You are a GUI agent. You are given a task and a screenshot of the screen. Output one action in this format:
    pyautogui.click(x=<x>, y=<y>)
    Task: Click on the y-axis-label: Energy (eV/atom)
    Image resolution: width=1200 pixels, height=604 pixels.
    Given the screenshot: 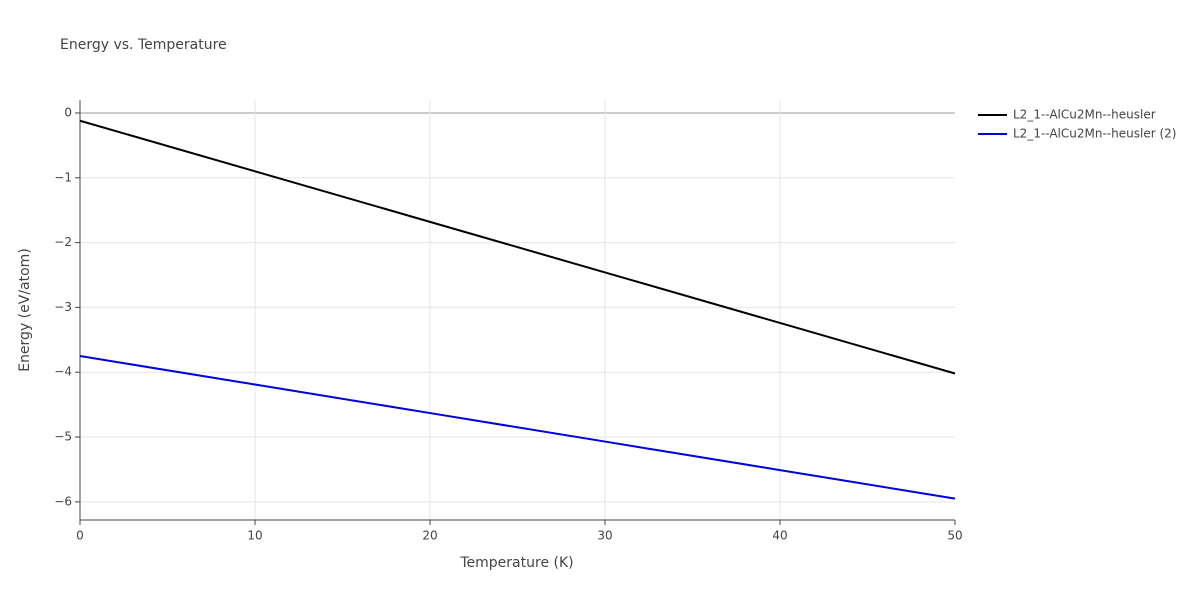 What is the action you would take?
    pyautogui.click(x=25, y=310)
    